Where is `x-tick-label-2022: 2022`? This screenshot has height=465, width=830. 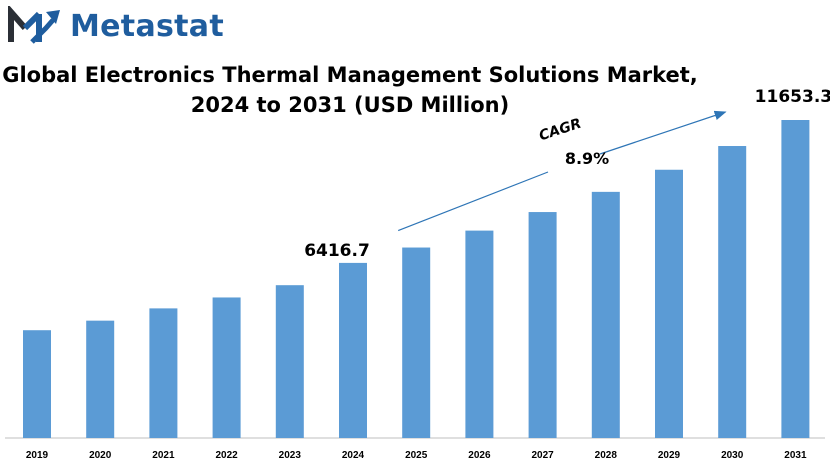
x-tick-label-2022: 2022 is located at coordinates (226, 455).